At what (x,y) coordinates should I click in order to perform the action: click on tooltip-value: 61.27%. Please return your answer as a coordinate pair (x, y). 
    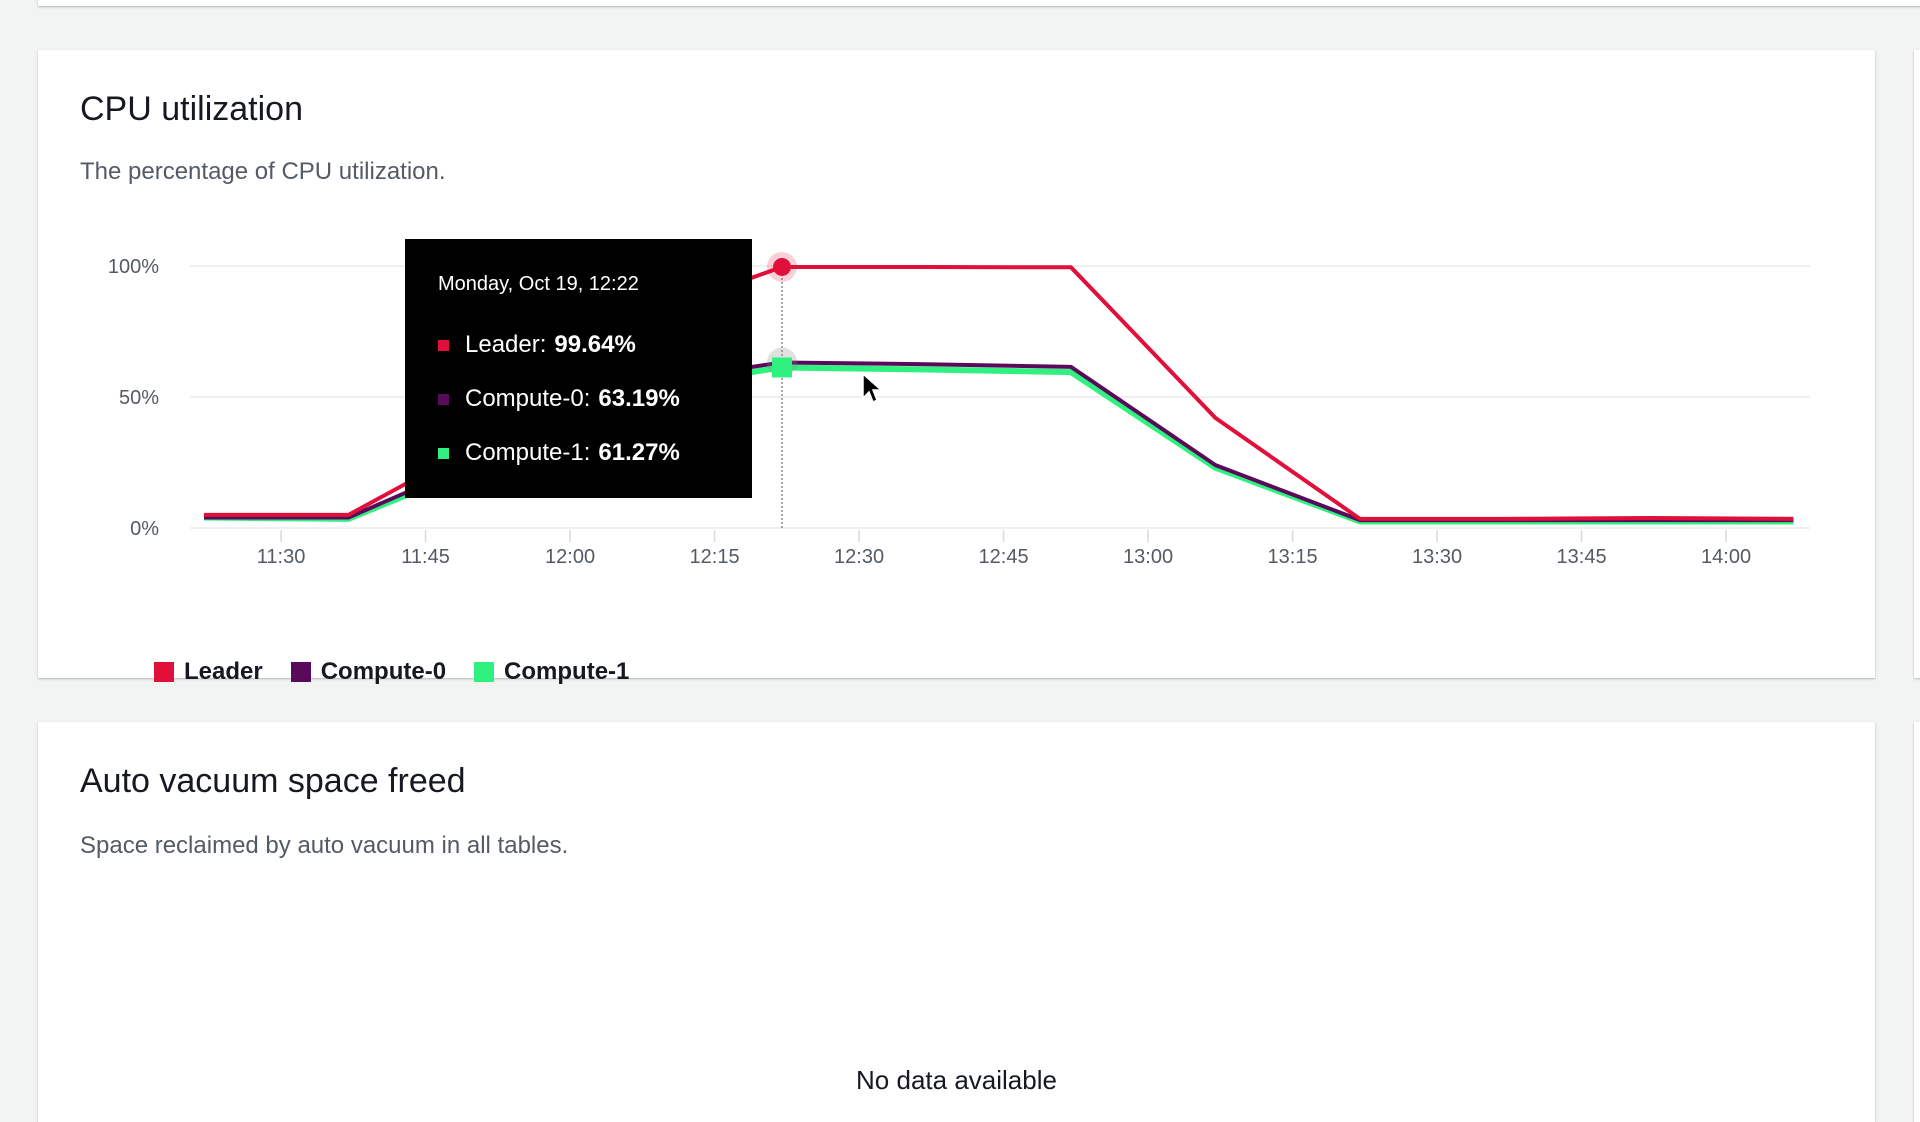
    Looking at the image, I should click on (639, 452).